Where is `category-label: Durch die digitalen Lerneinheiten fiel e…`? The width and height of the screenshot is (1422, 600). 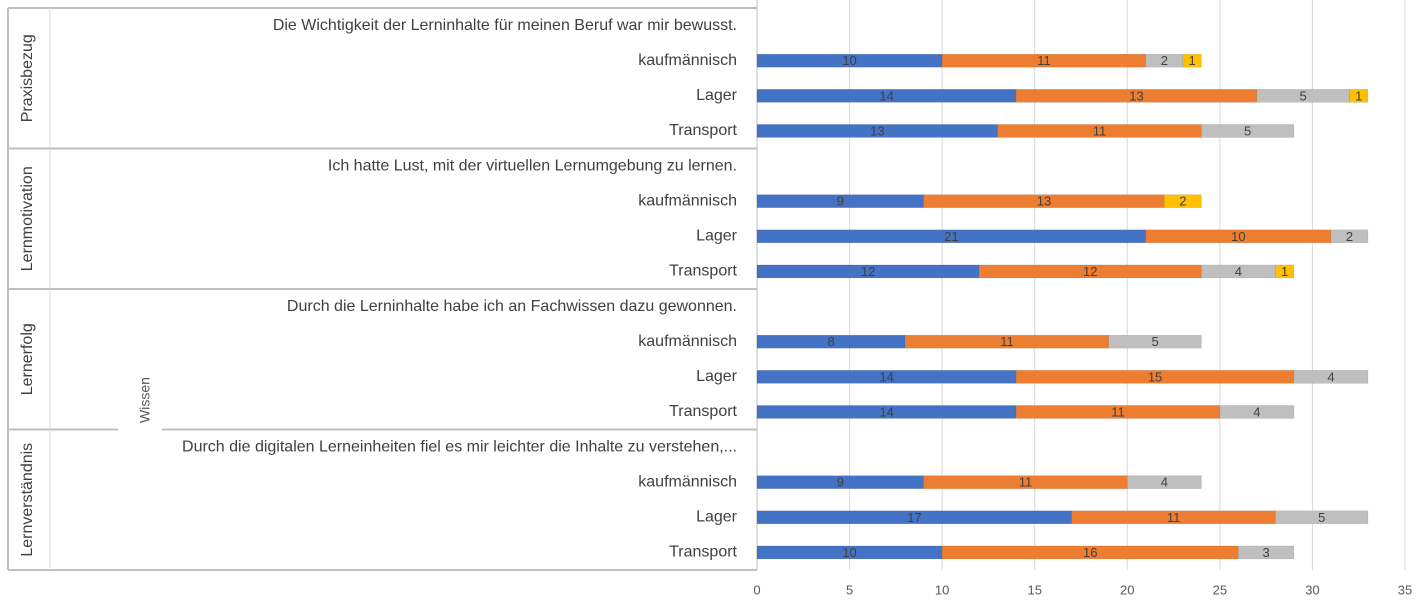 category-label: Durch die digitalen Lerneinheiten fiel e… is located at coordinates (459, 446).